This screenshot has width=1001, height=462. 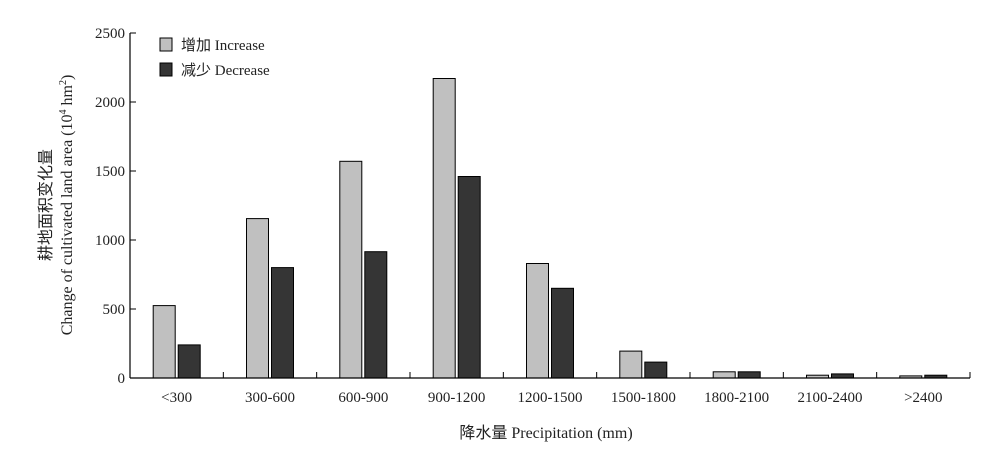 What do you see at coordinates (923, 398) in the screenshot?
I see `x-tick-label: >2400` at bounding box center [923, 398].